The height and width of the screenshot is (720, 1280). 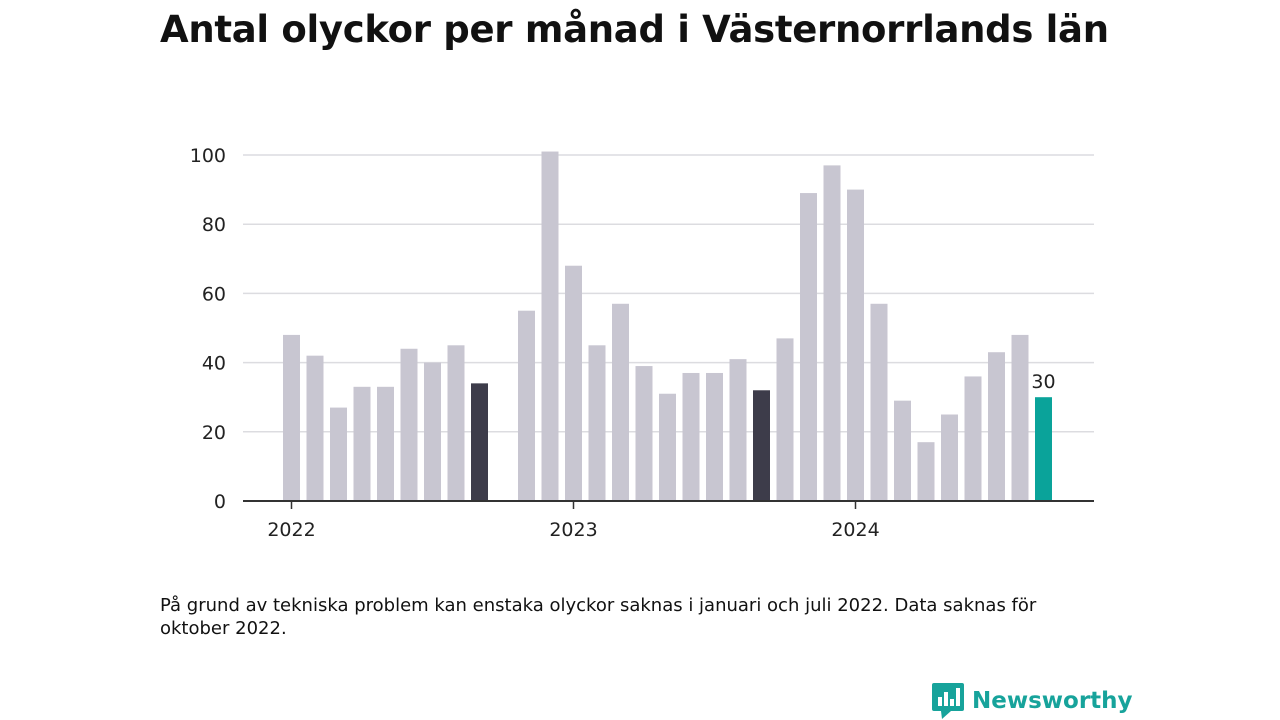 I want to click on brand-name: Newsworthy, so click(x=1052, y=701).